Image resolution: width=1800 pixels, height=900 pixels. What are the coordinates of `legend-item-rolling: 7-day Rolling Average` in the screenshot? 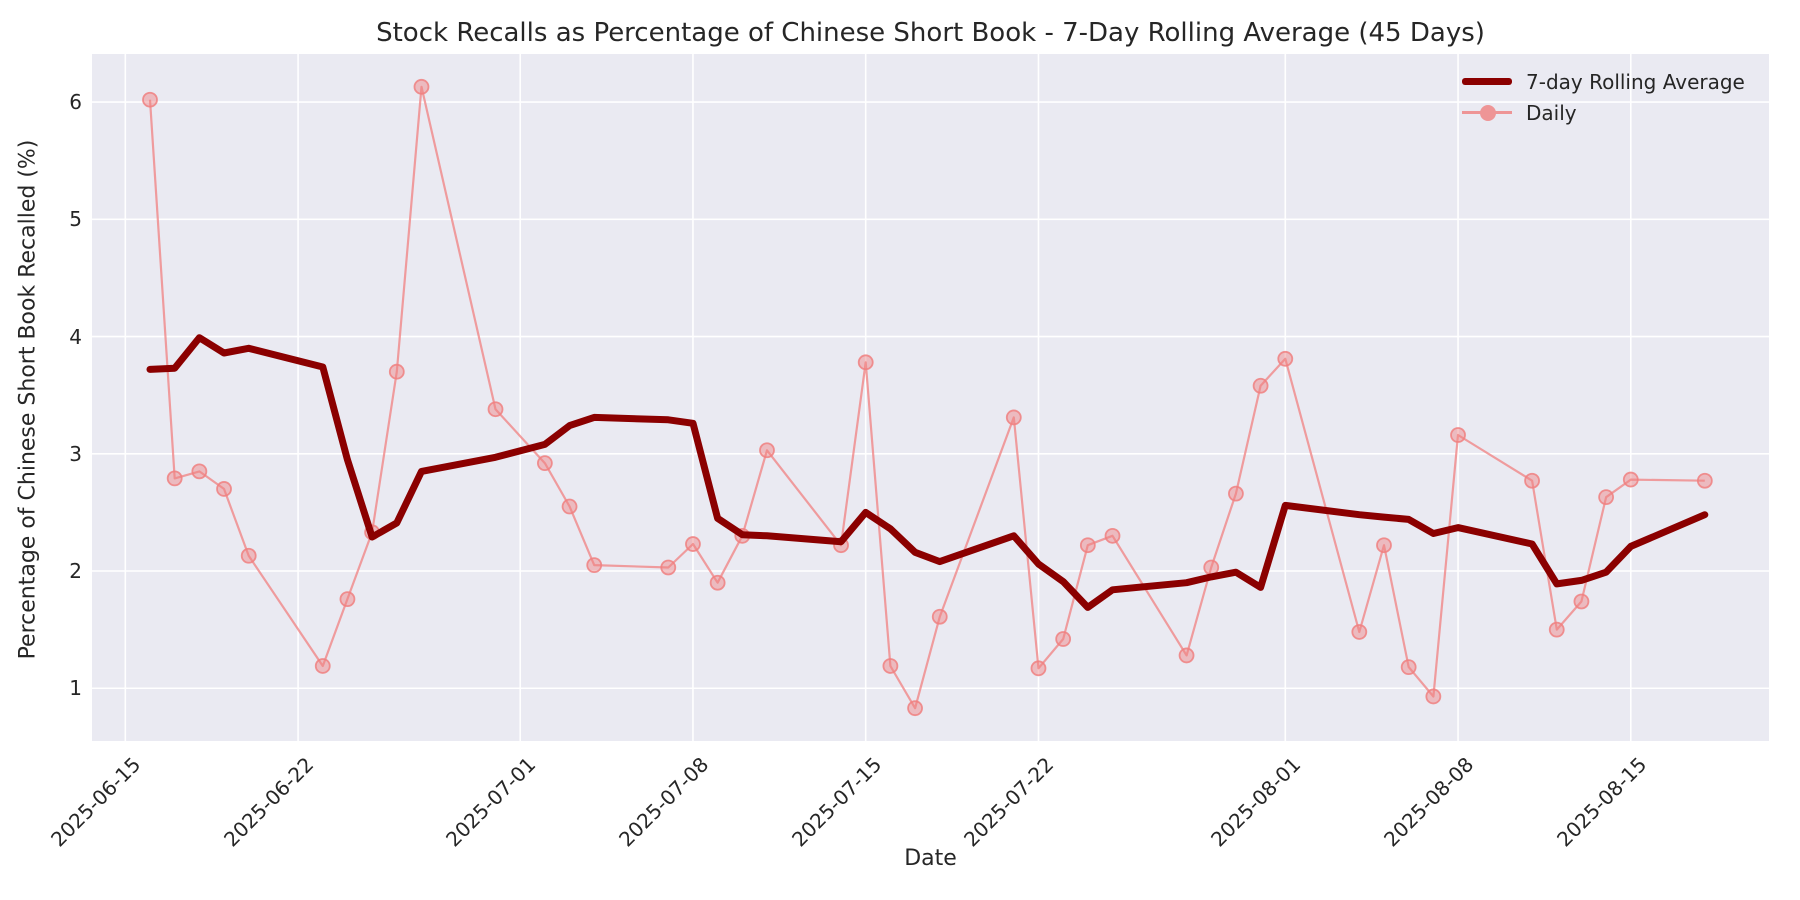 It's located at (1603, 81).